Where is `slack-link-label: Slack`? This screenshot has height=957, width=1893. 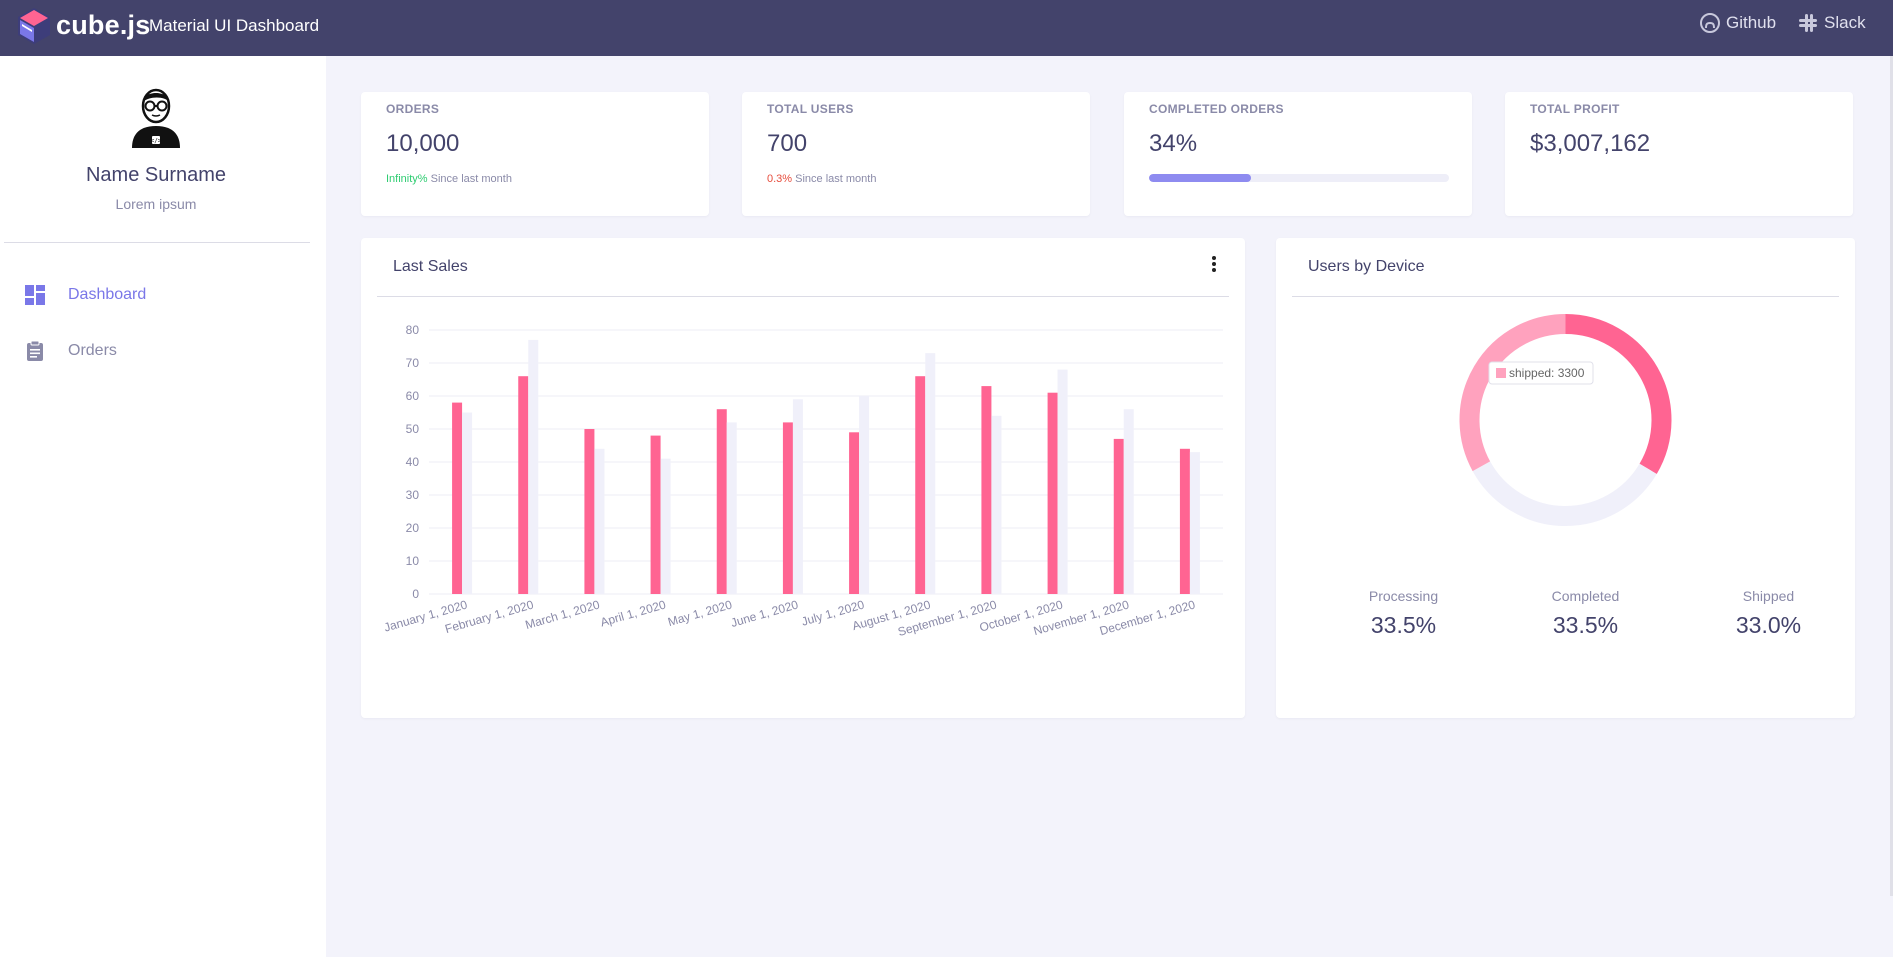 slack-link-label: Slack is located at coordinates (1845, 22).